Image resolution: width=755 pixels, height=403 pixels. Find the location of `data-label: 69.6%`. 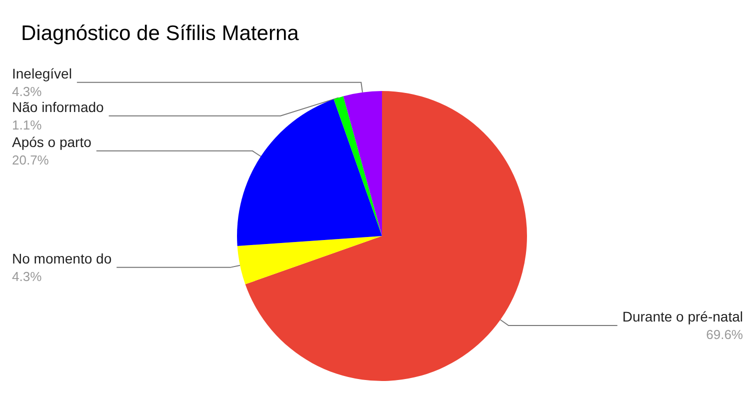

data-label: 69.6% is located at coordinates (725, 334).